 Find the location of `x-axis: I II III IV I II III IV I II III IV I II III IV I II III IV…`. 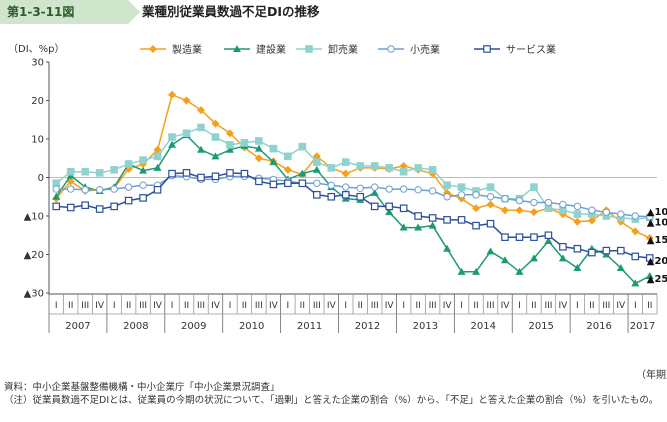

x-axis: I II III IV I II III IV I II III IV I II III IV I II III IV… is located at coordinates (353, 313).